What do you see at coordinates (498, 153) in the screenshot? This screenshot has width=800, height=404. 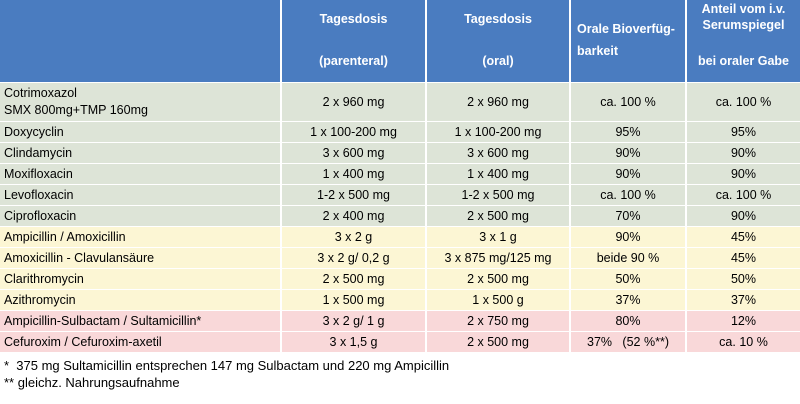 I see `dose-oral: 3 x 600 mg` at bounding box center [498, 153].